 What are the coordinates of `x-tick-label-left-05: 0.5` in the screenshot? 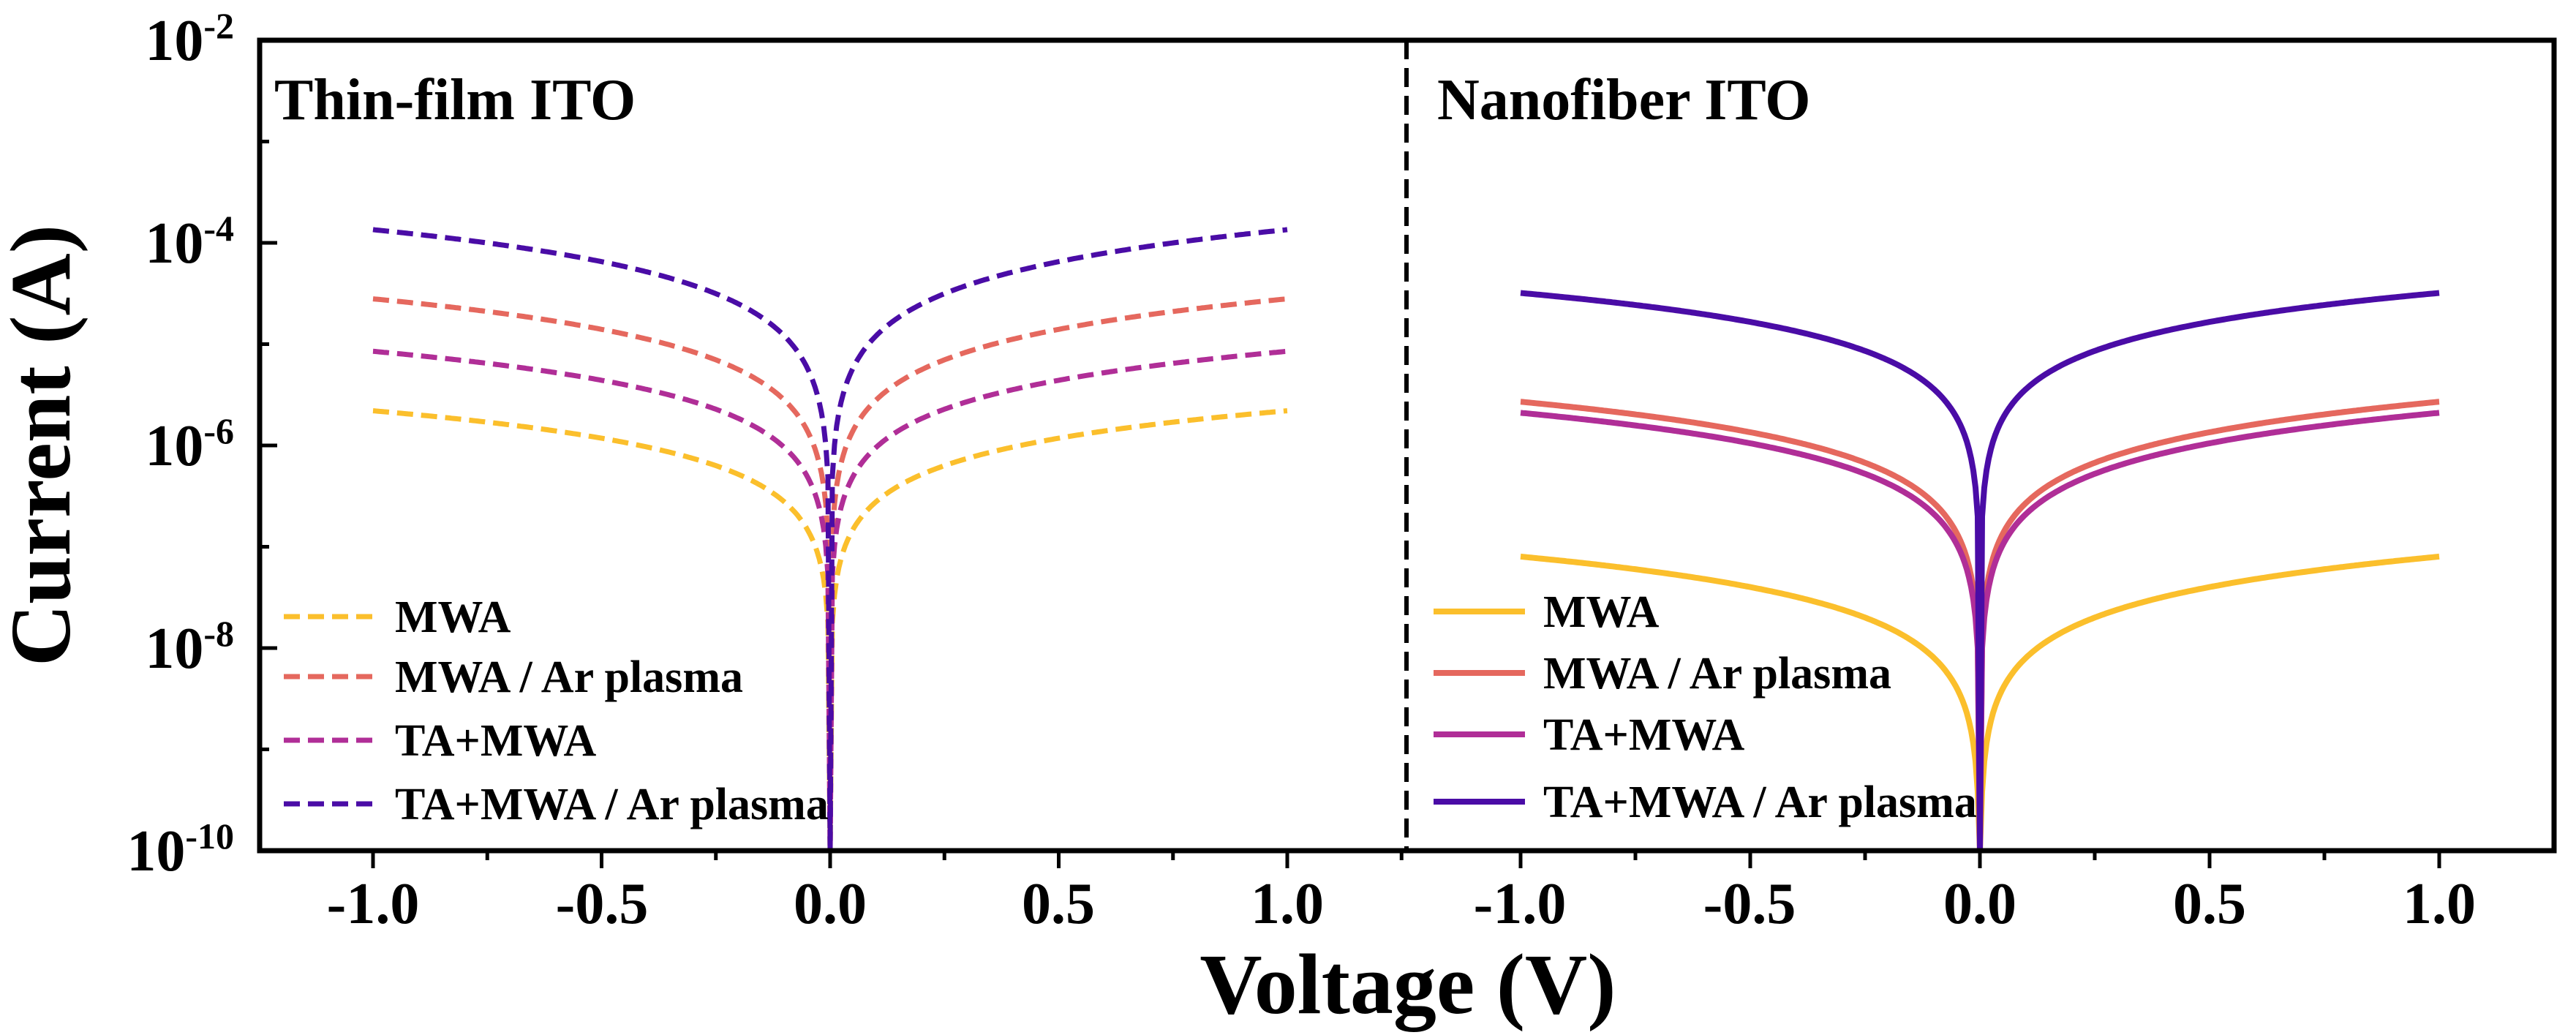 It's located at (1058, 904).